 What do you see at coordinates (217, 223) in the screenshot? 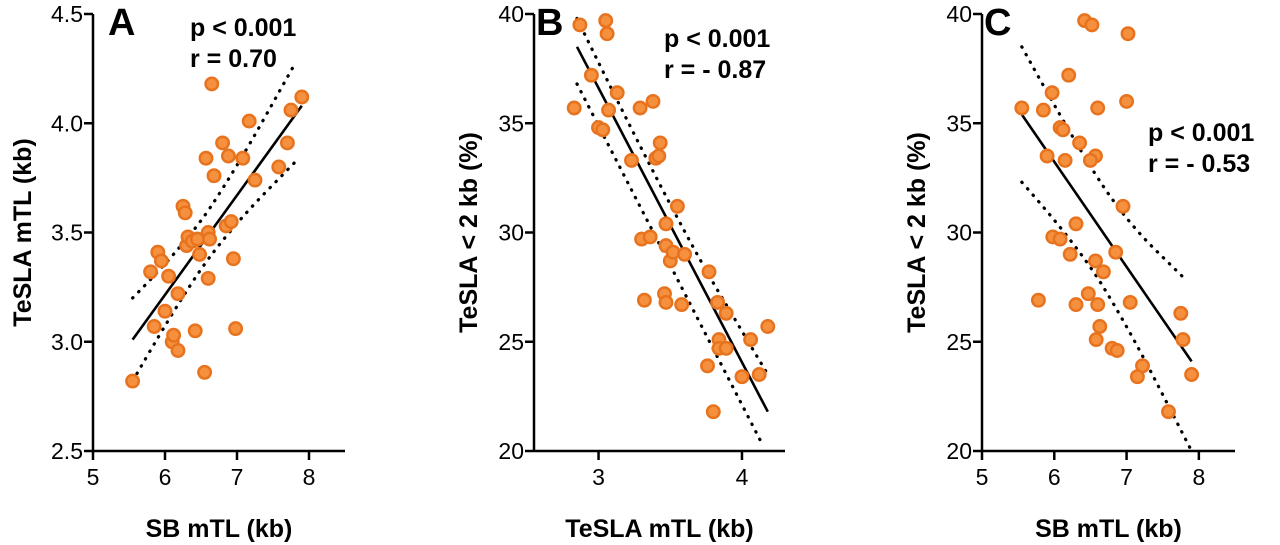
I see `regression-line` at bounding box center [217, 223].